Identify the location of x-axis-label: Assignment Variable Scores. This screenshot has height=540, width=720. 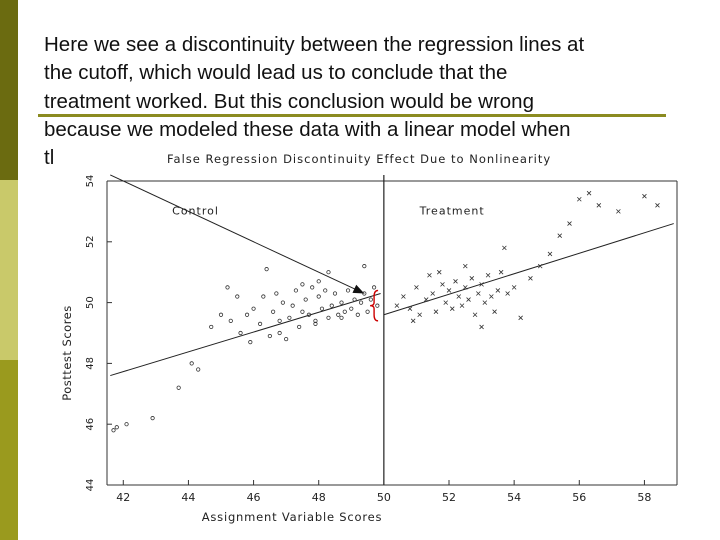
(292, 517).